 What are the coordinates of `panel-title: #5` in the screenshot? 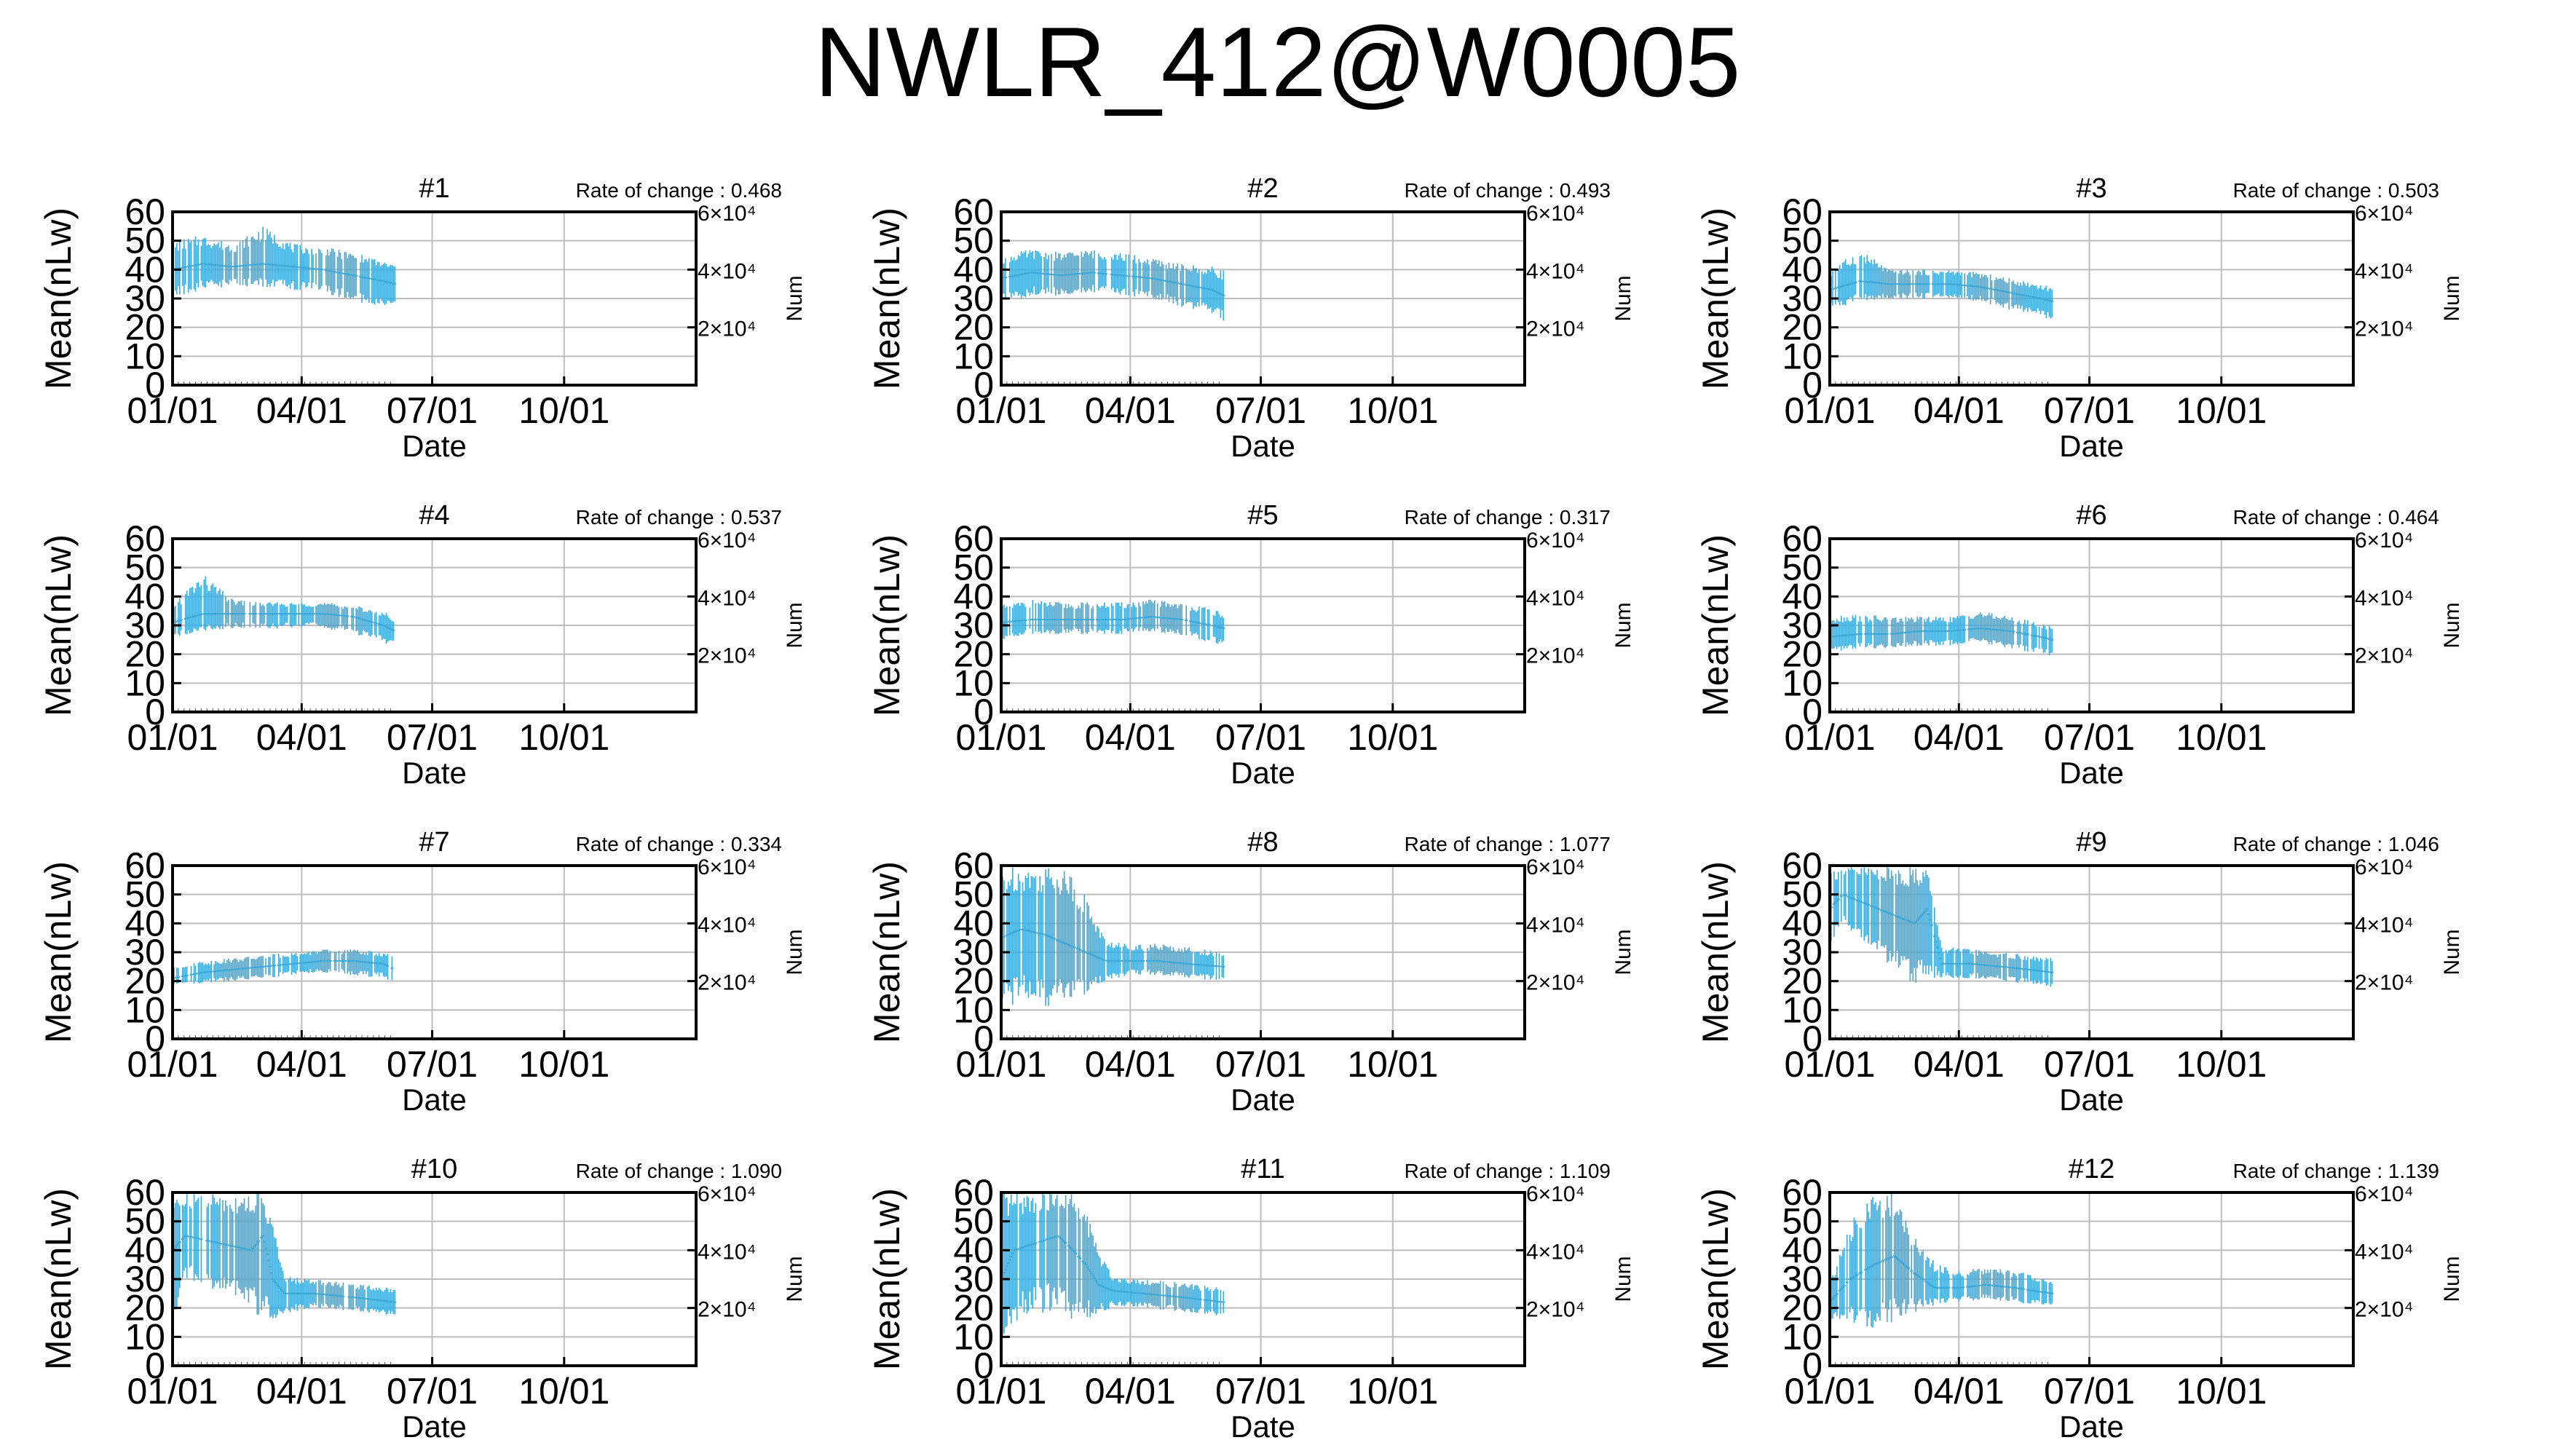 It's located at (1262, 515).